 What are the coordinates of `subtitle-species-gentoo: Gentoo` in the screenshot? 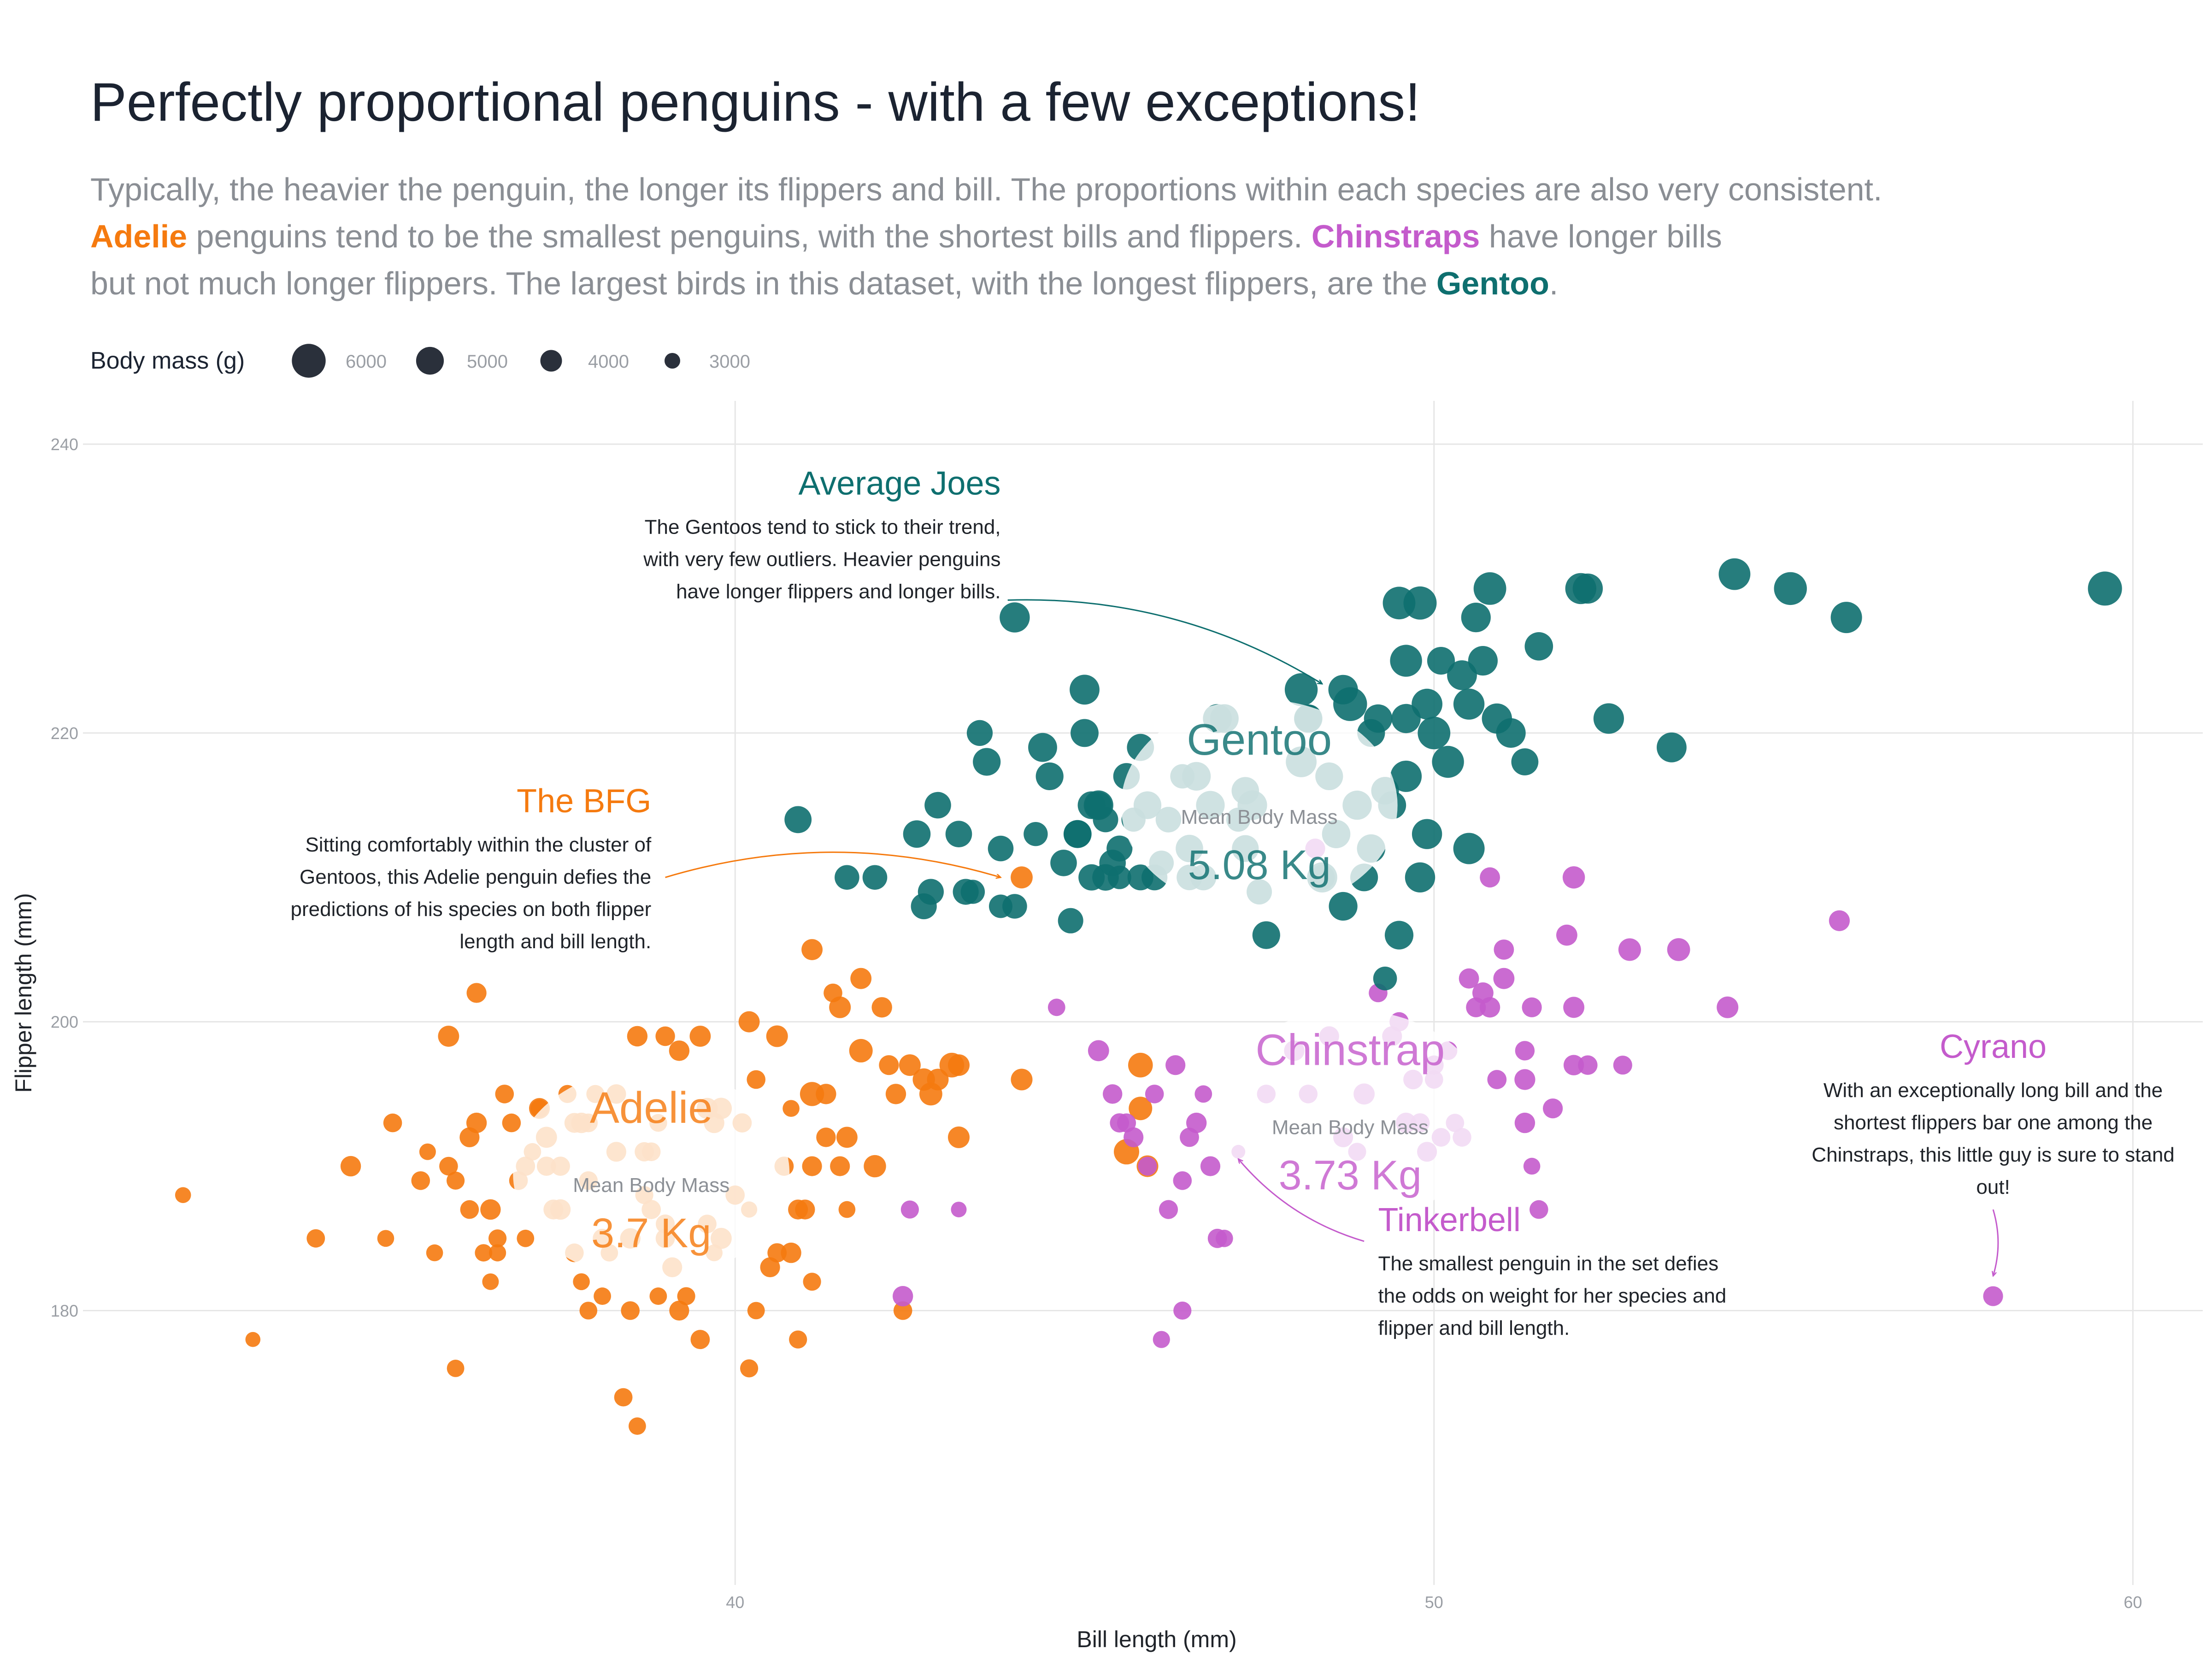 It's located at (1492, 283).